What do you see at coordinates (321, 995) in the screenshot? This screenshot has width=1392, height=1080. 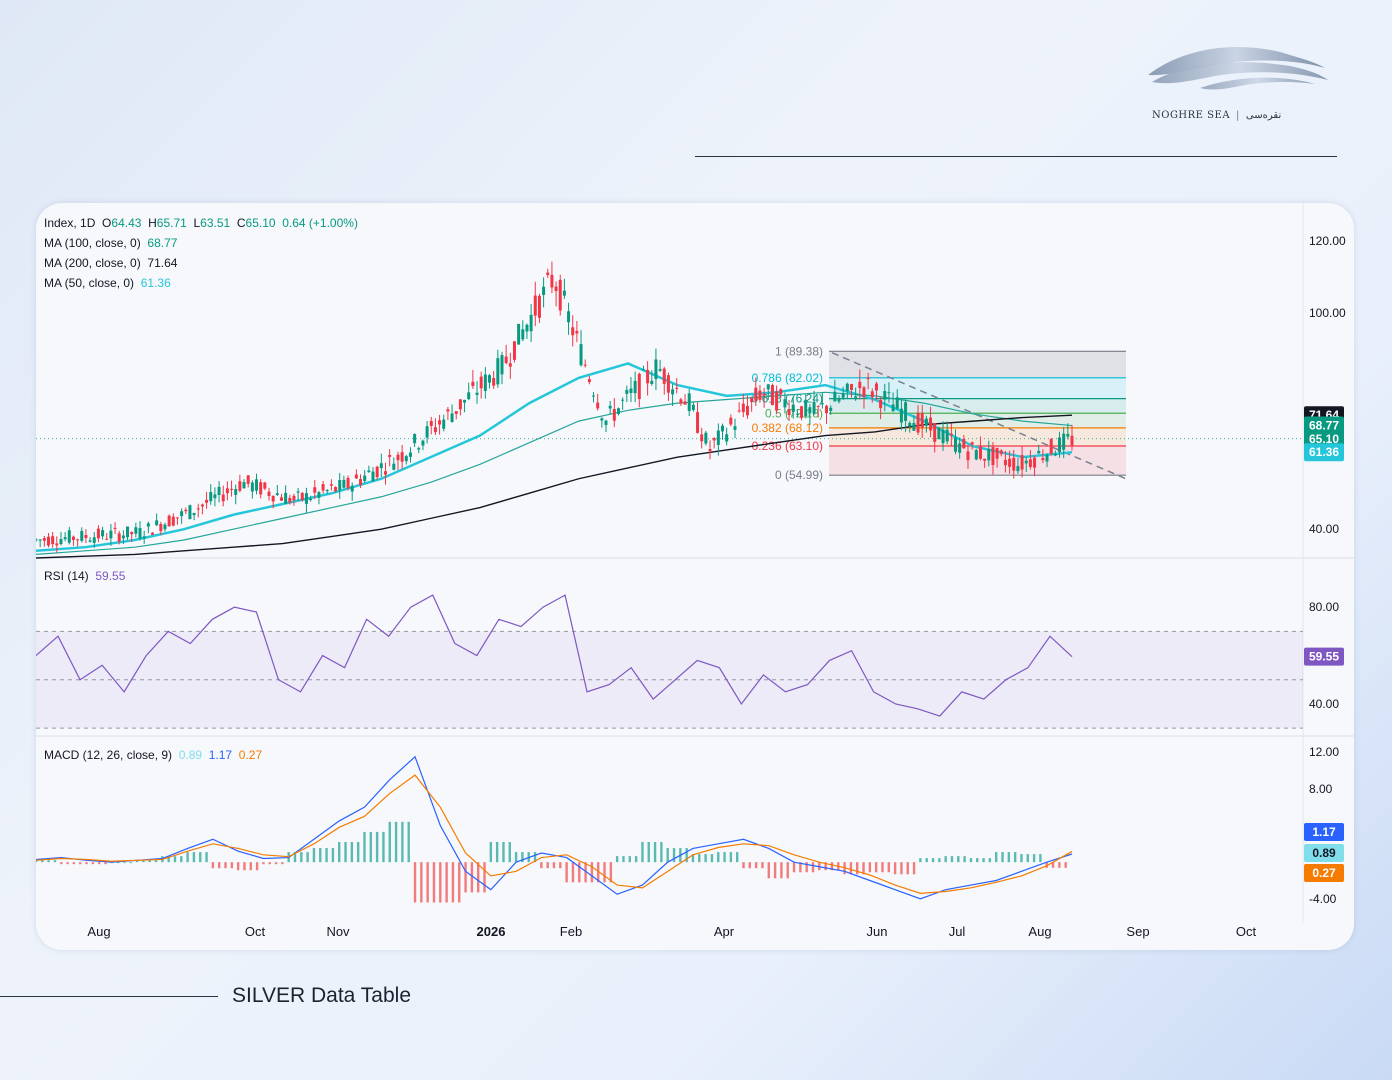 I see `footer-title: SILVER Data Table` at bounding box center [321, 995].